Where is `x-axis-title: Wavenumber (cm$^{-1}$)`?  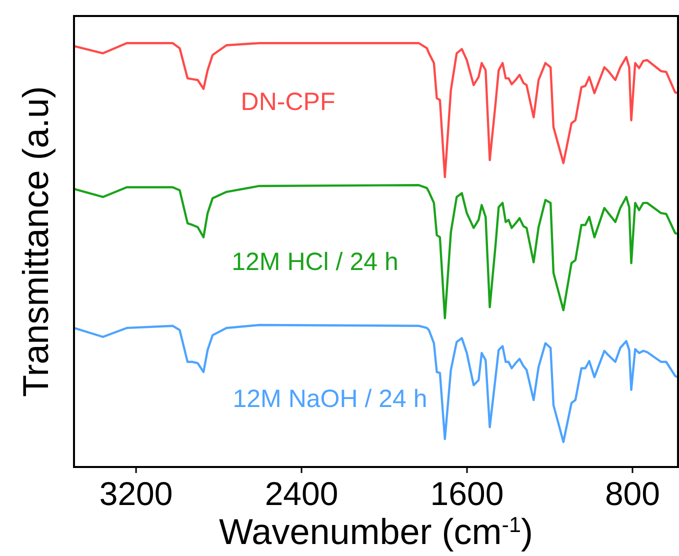 x-axis-title: Wavenumber (cm$^{-1}$) is located at coordinates (376, 531).